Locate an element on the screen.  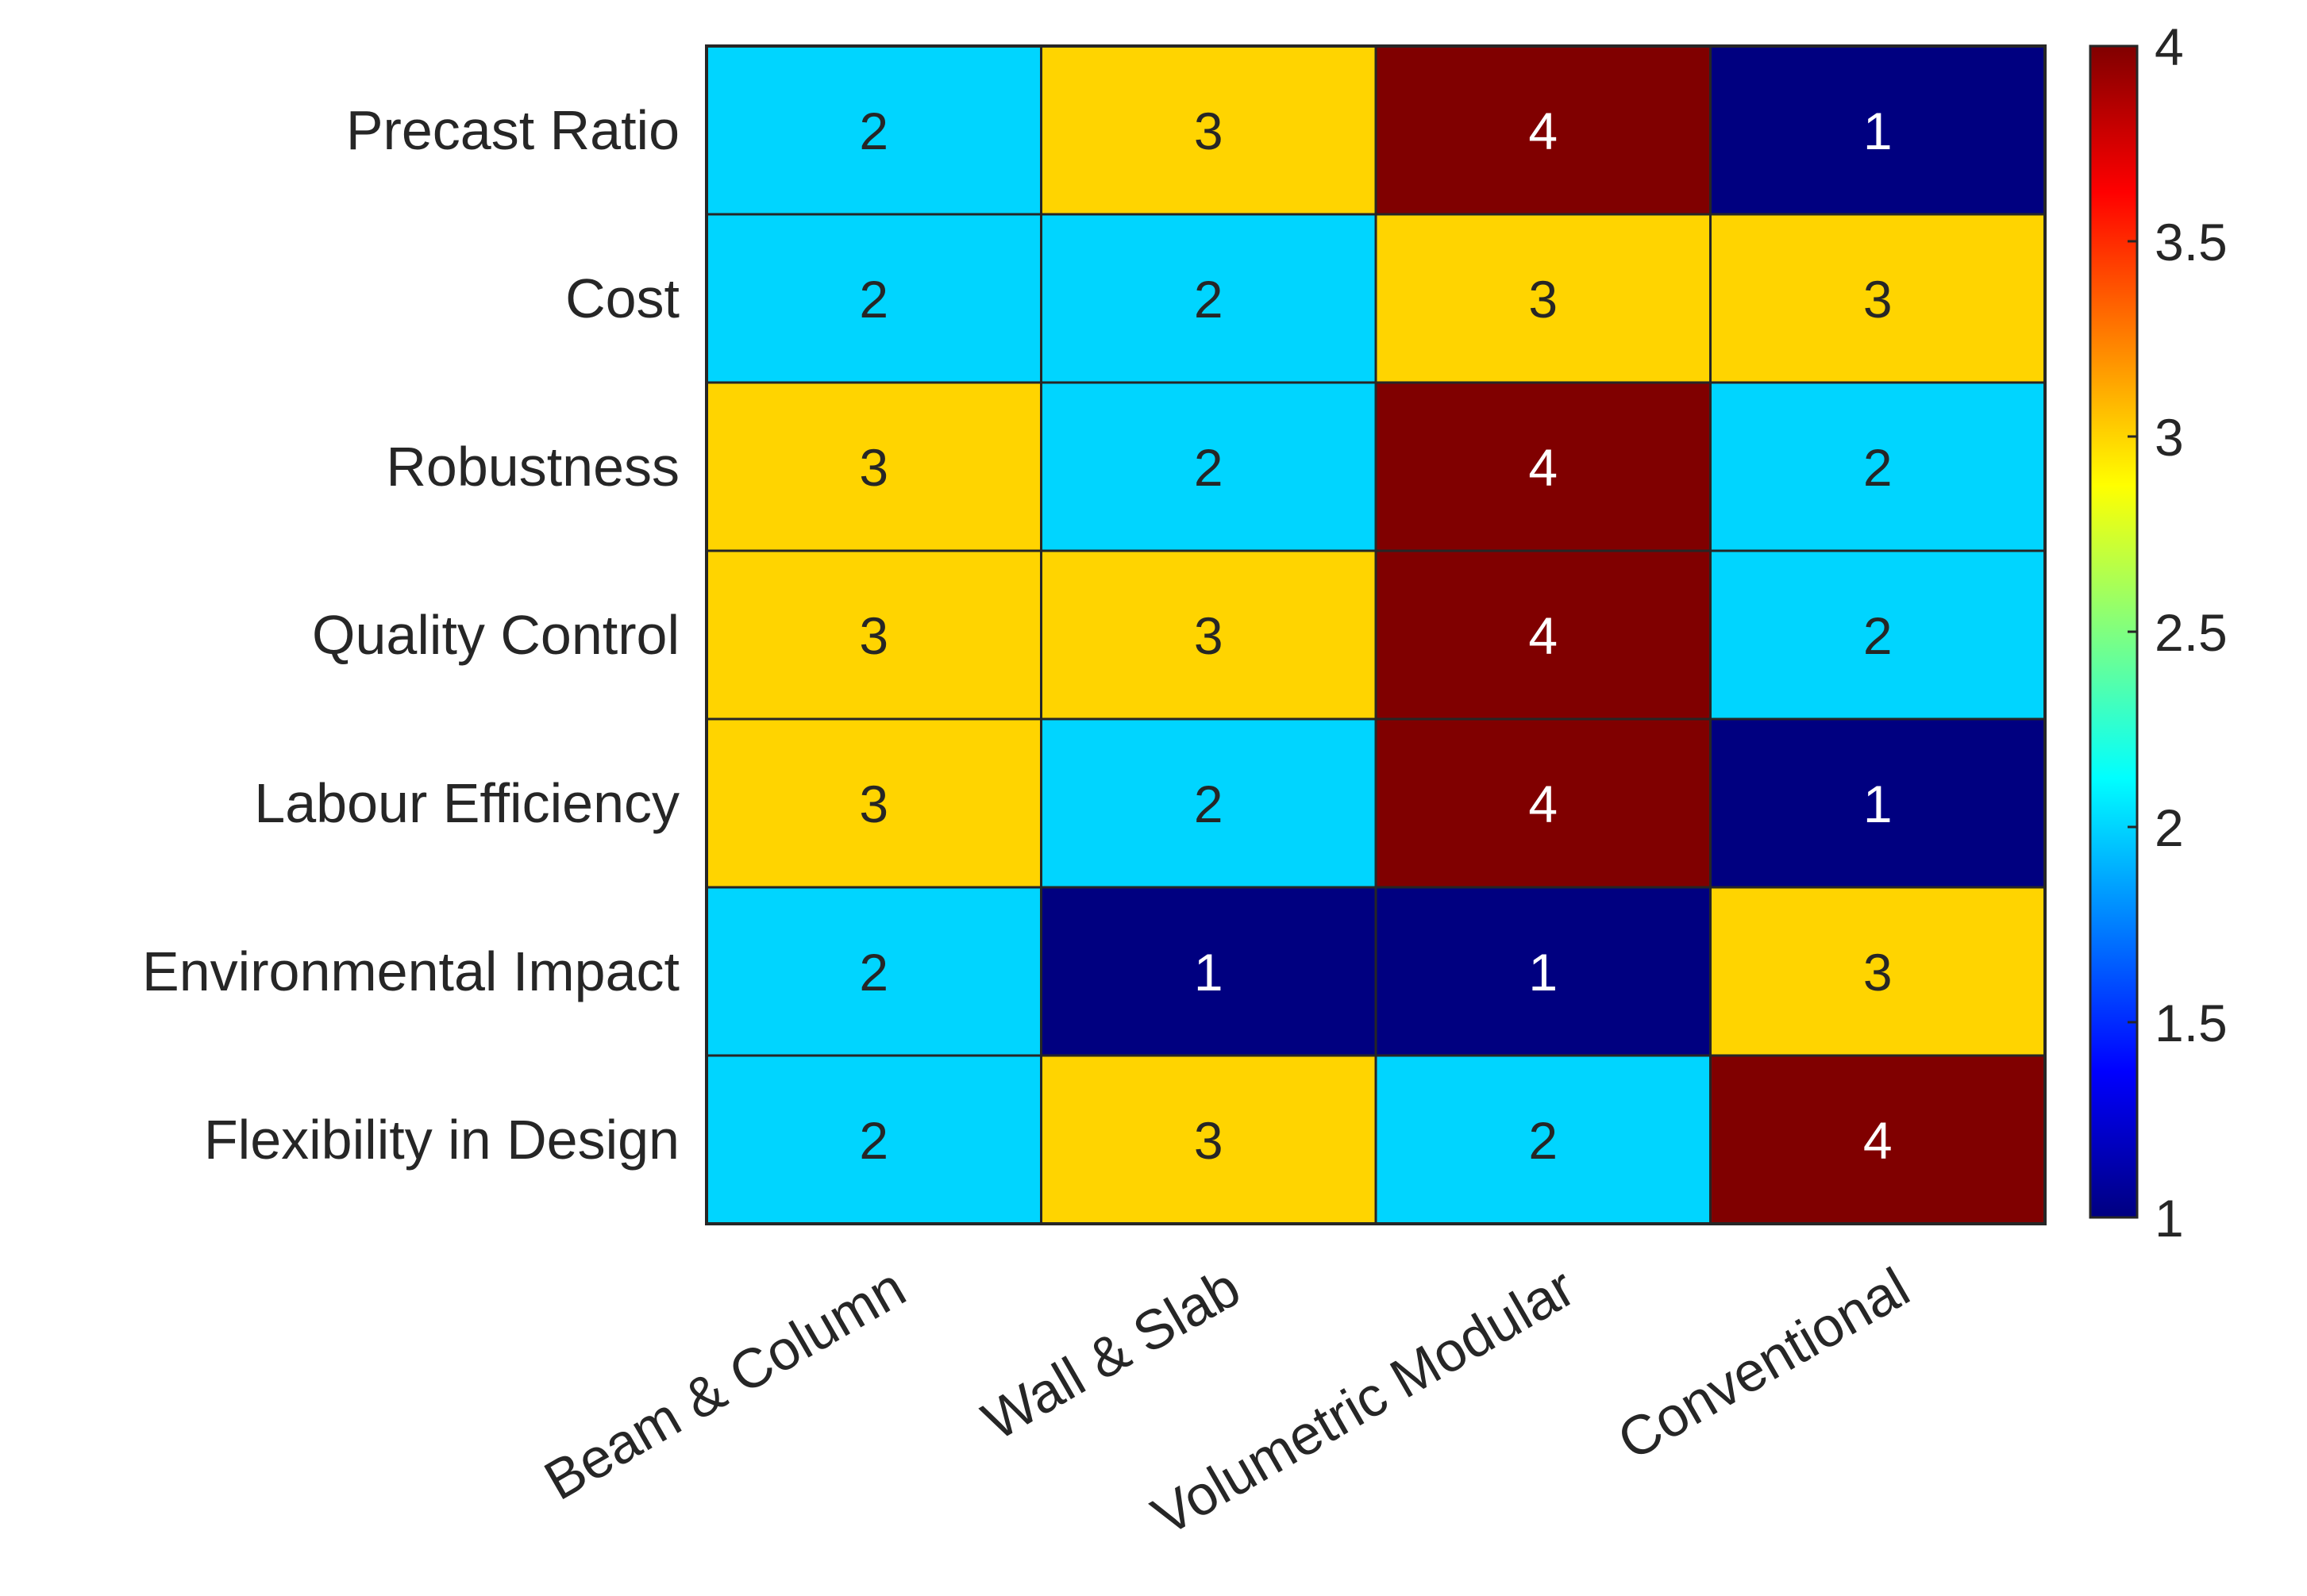
colorbar-tick-label: 4 is located at coordinates (2169, 46).